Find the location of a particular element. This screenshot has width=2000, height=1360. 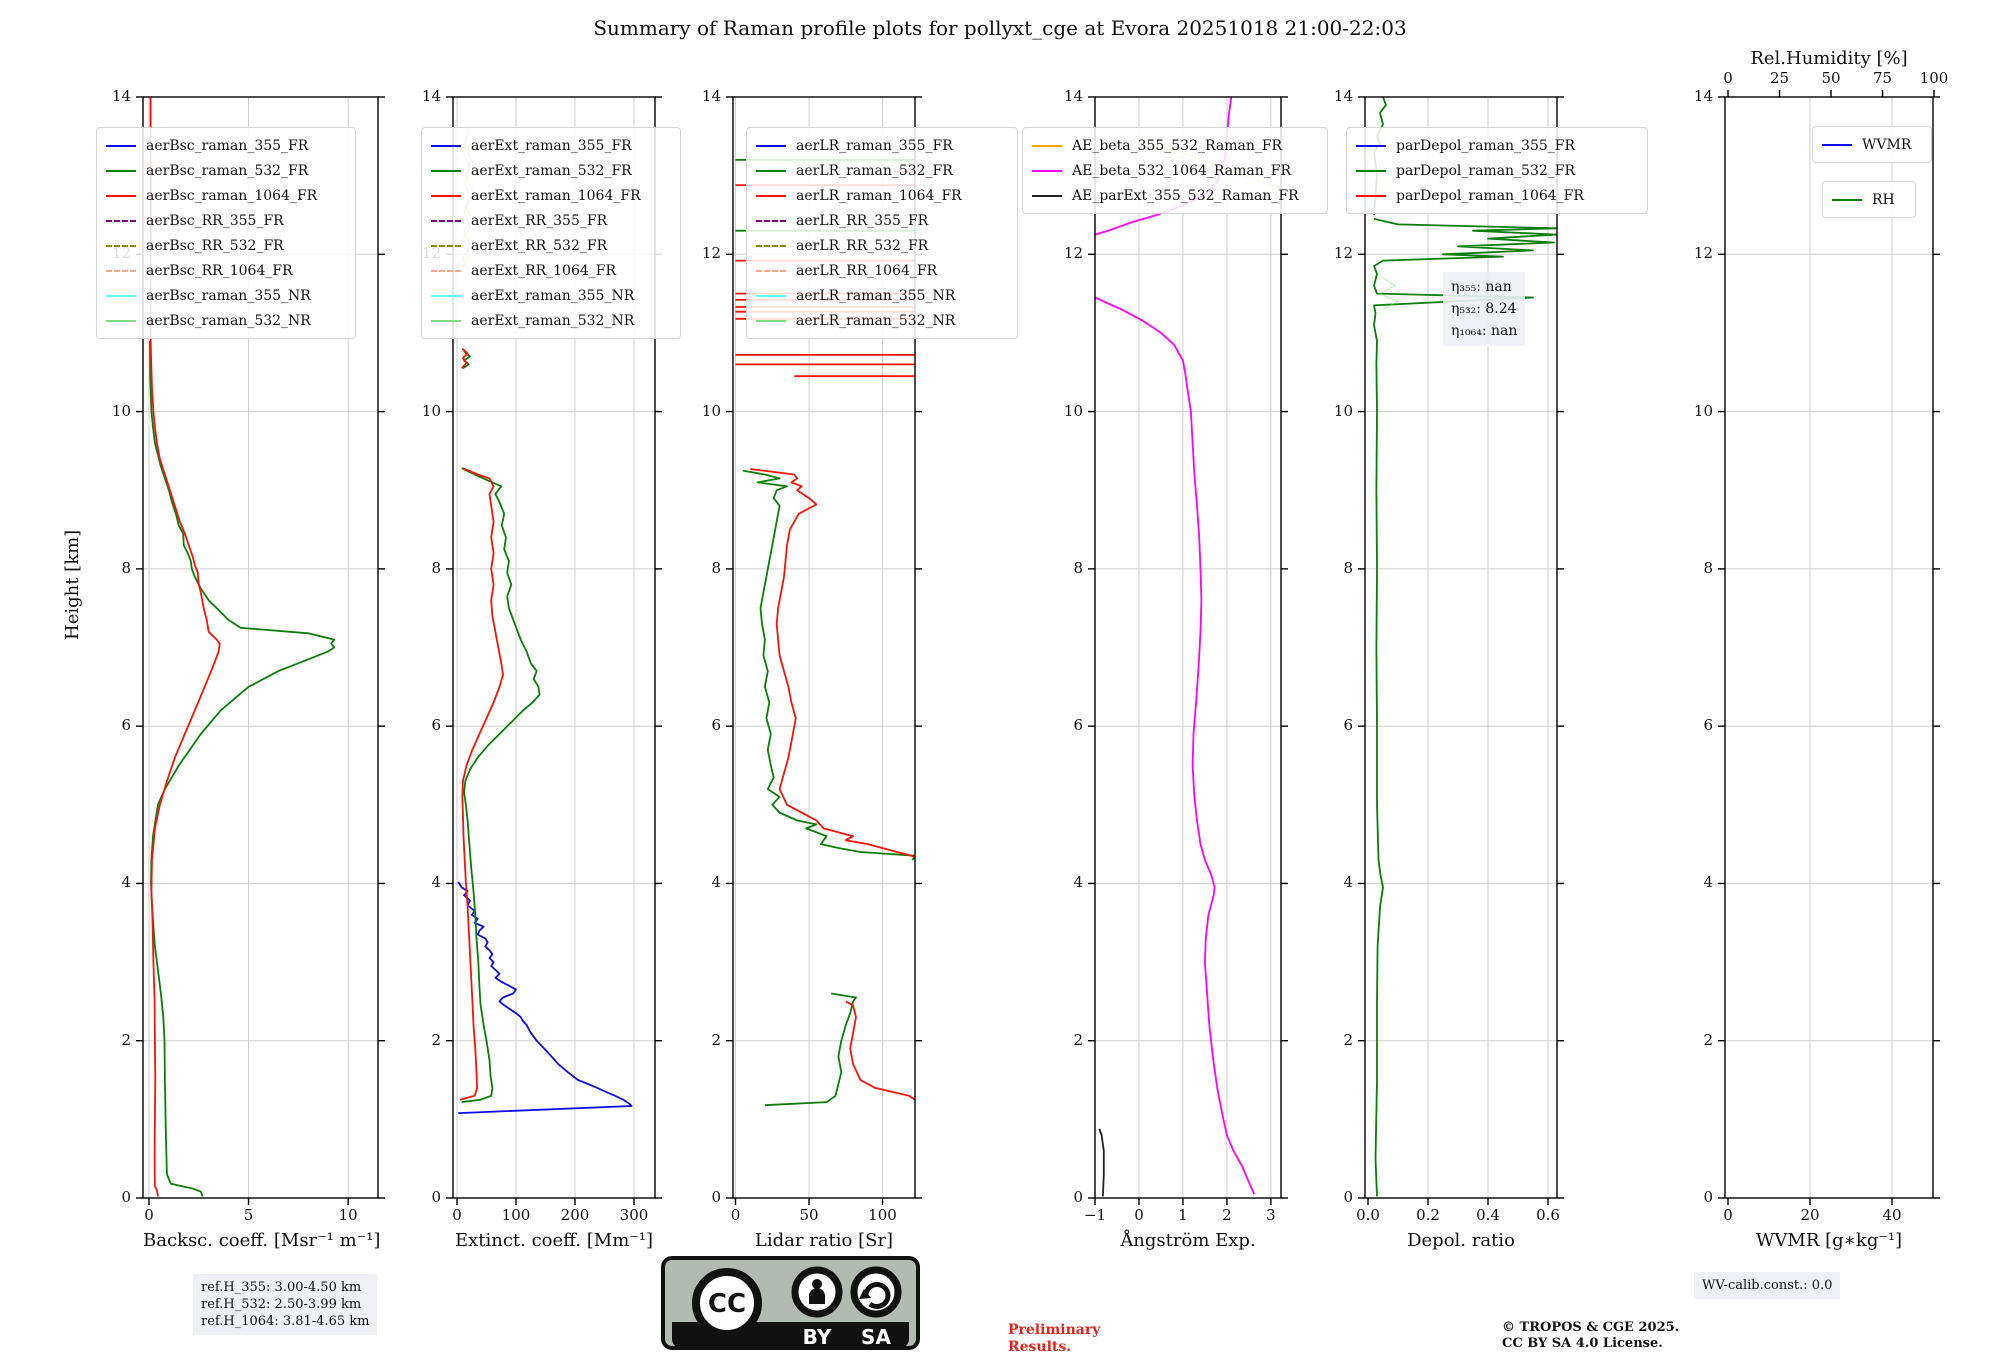

y-tick-4-0: 0 is located at coordinates (1348, 1197).